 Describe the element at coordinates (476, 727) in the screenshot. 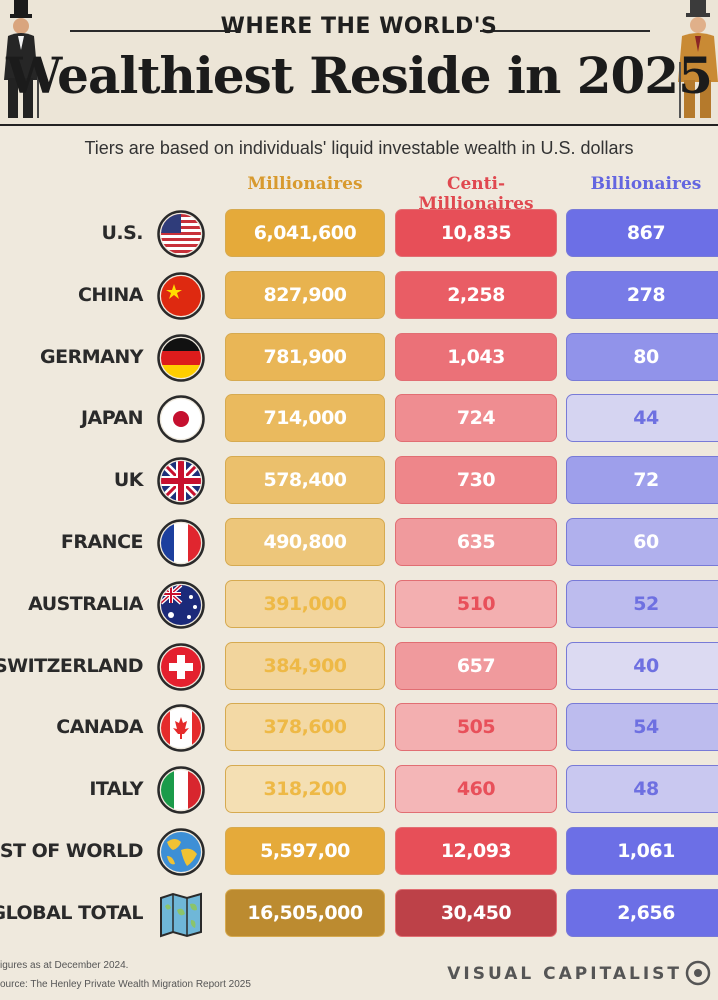

I see `centi-millionaires-cell: 505` at that location.